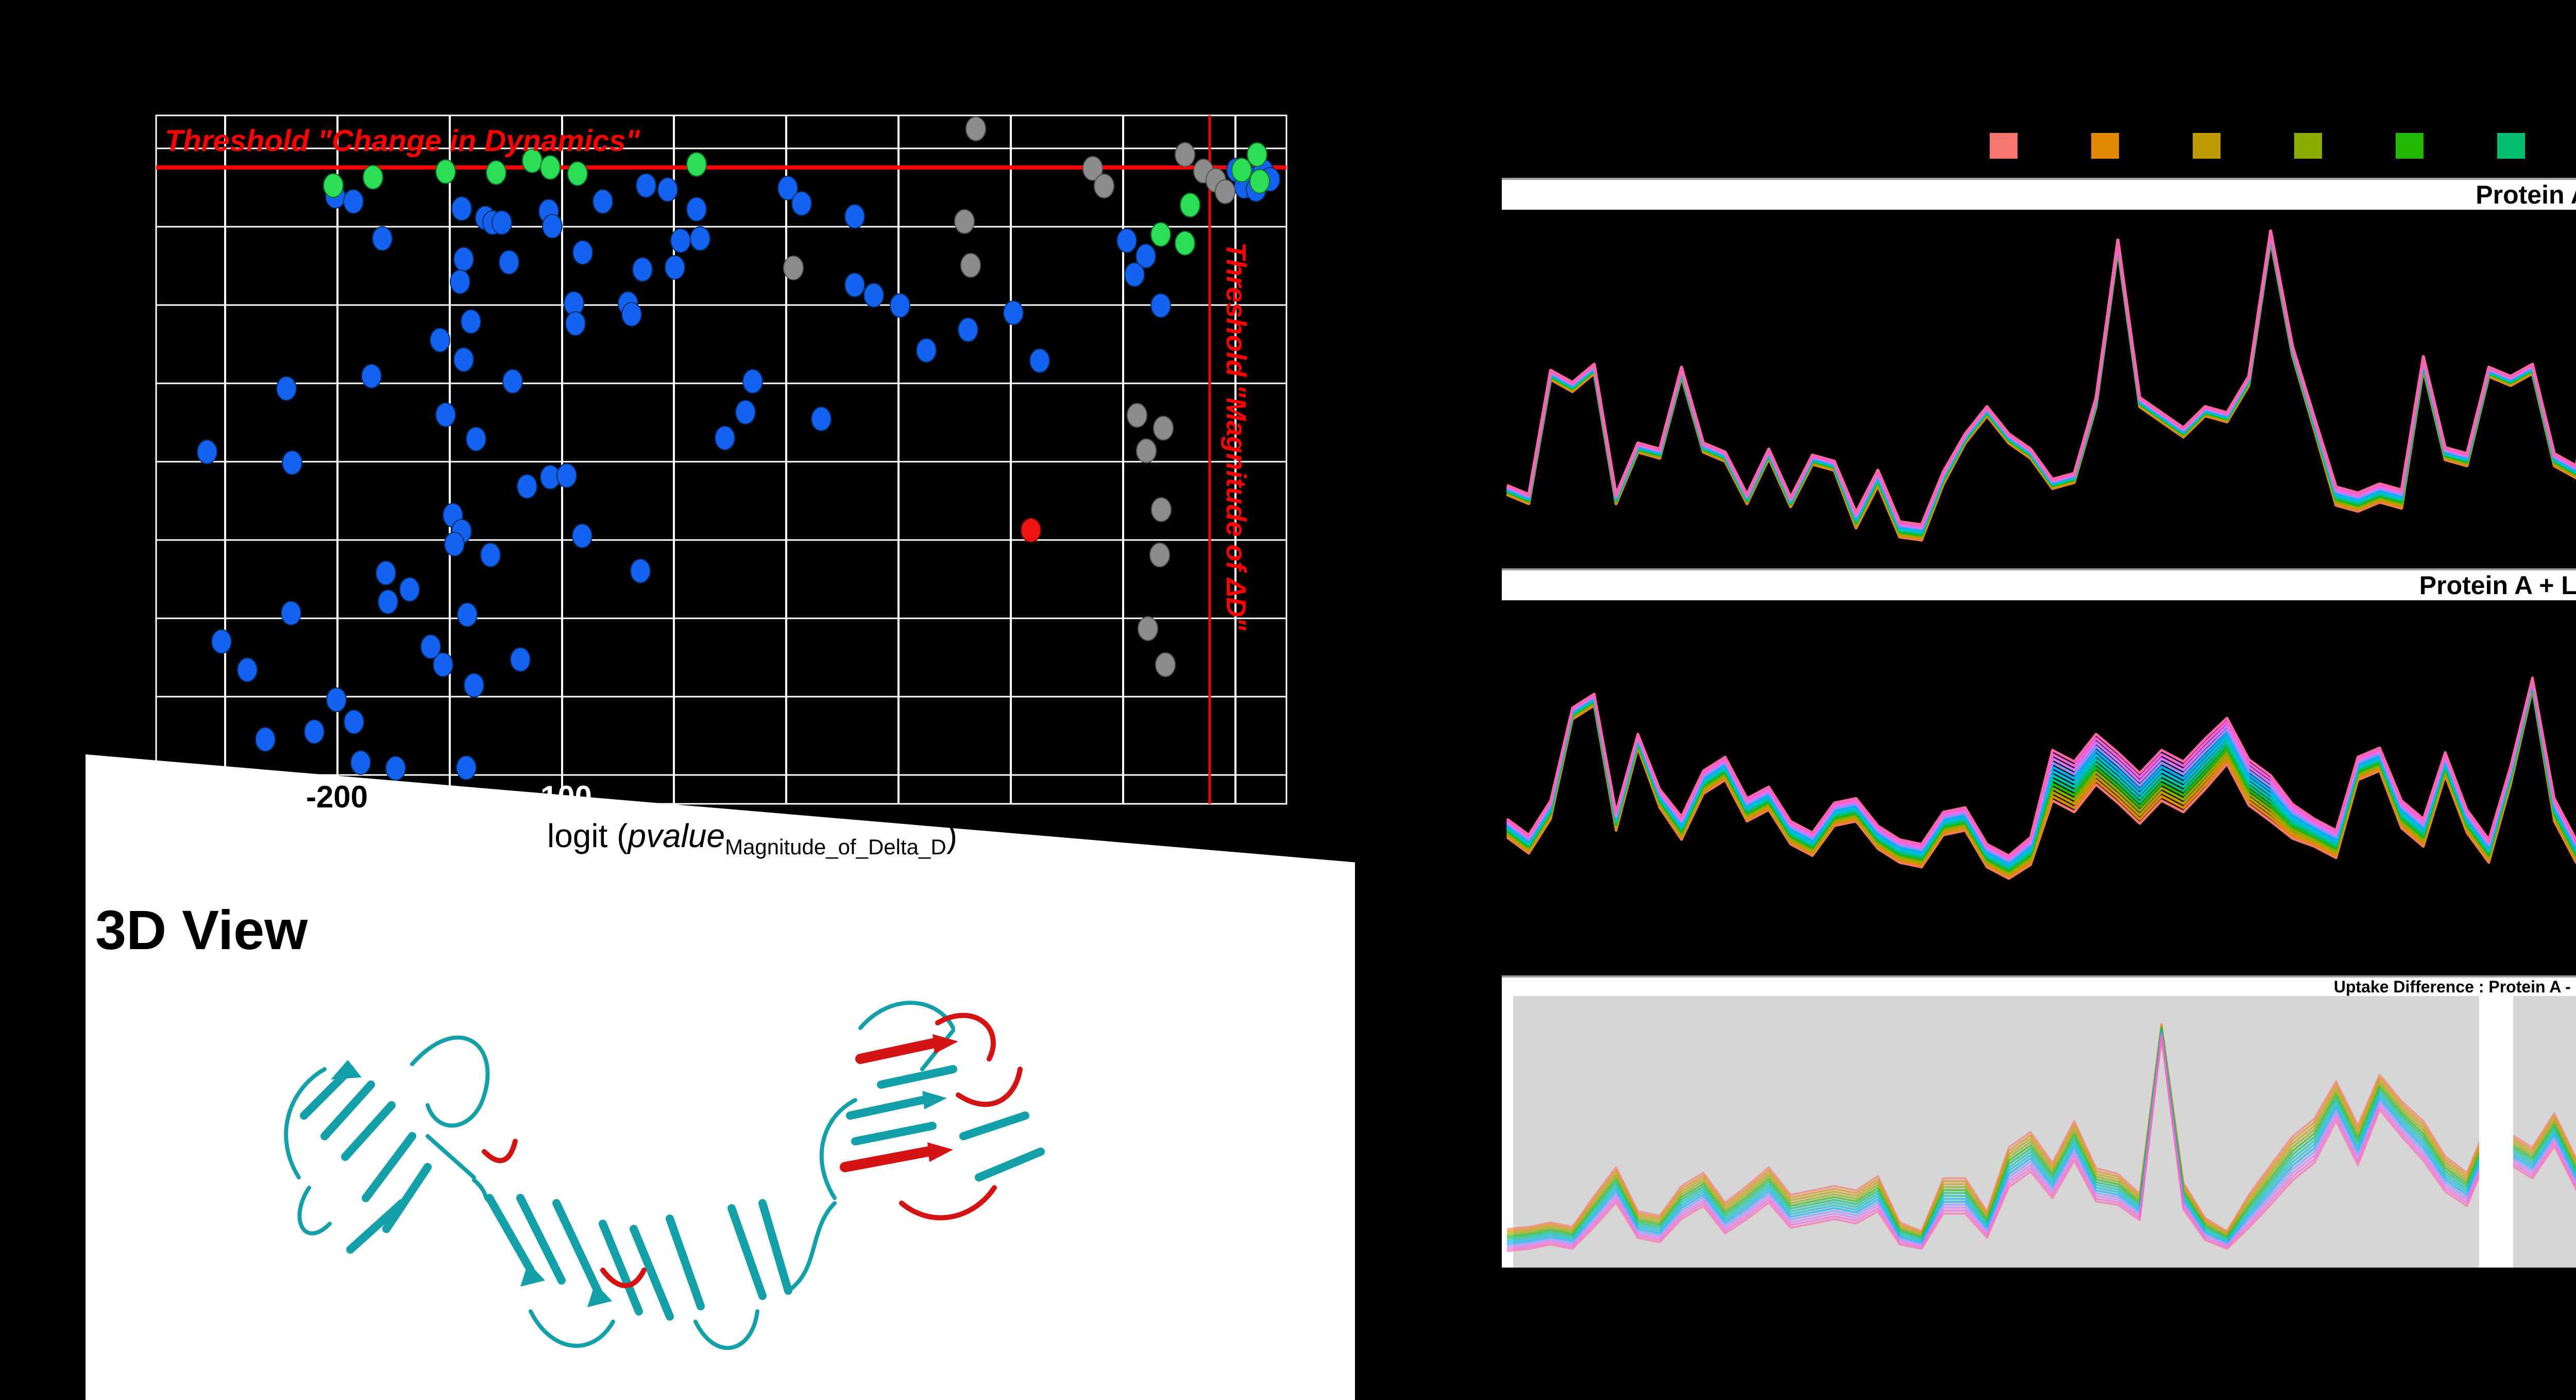 This screenshot has height=1400, width=2576. I want to click on protein-a-ligand-plot, so click(2039, 763).